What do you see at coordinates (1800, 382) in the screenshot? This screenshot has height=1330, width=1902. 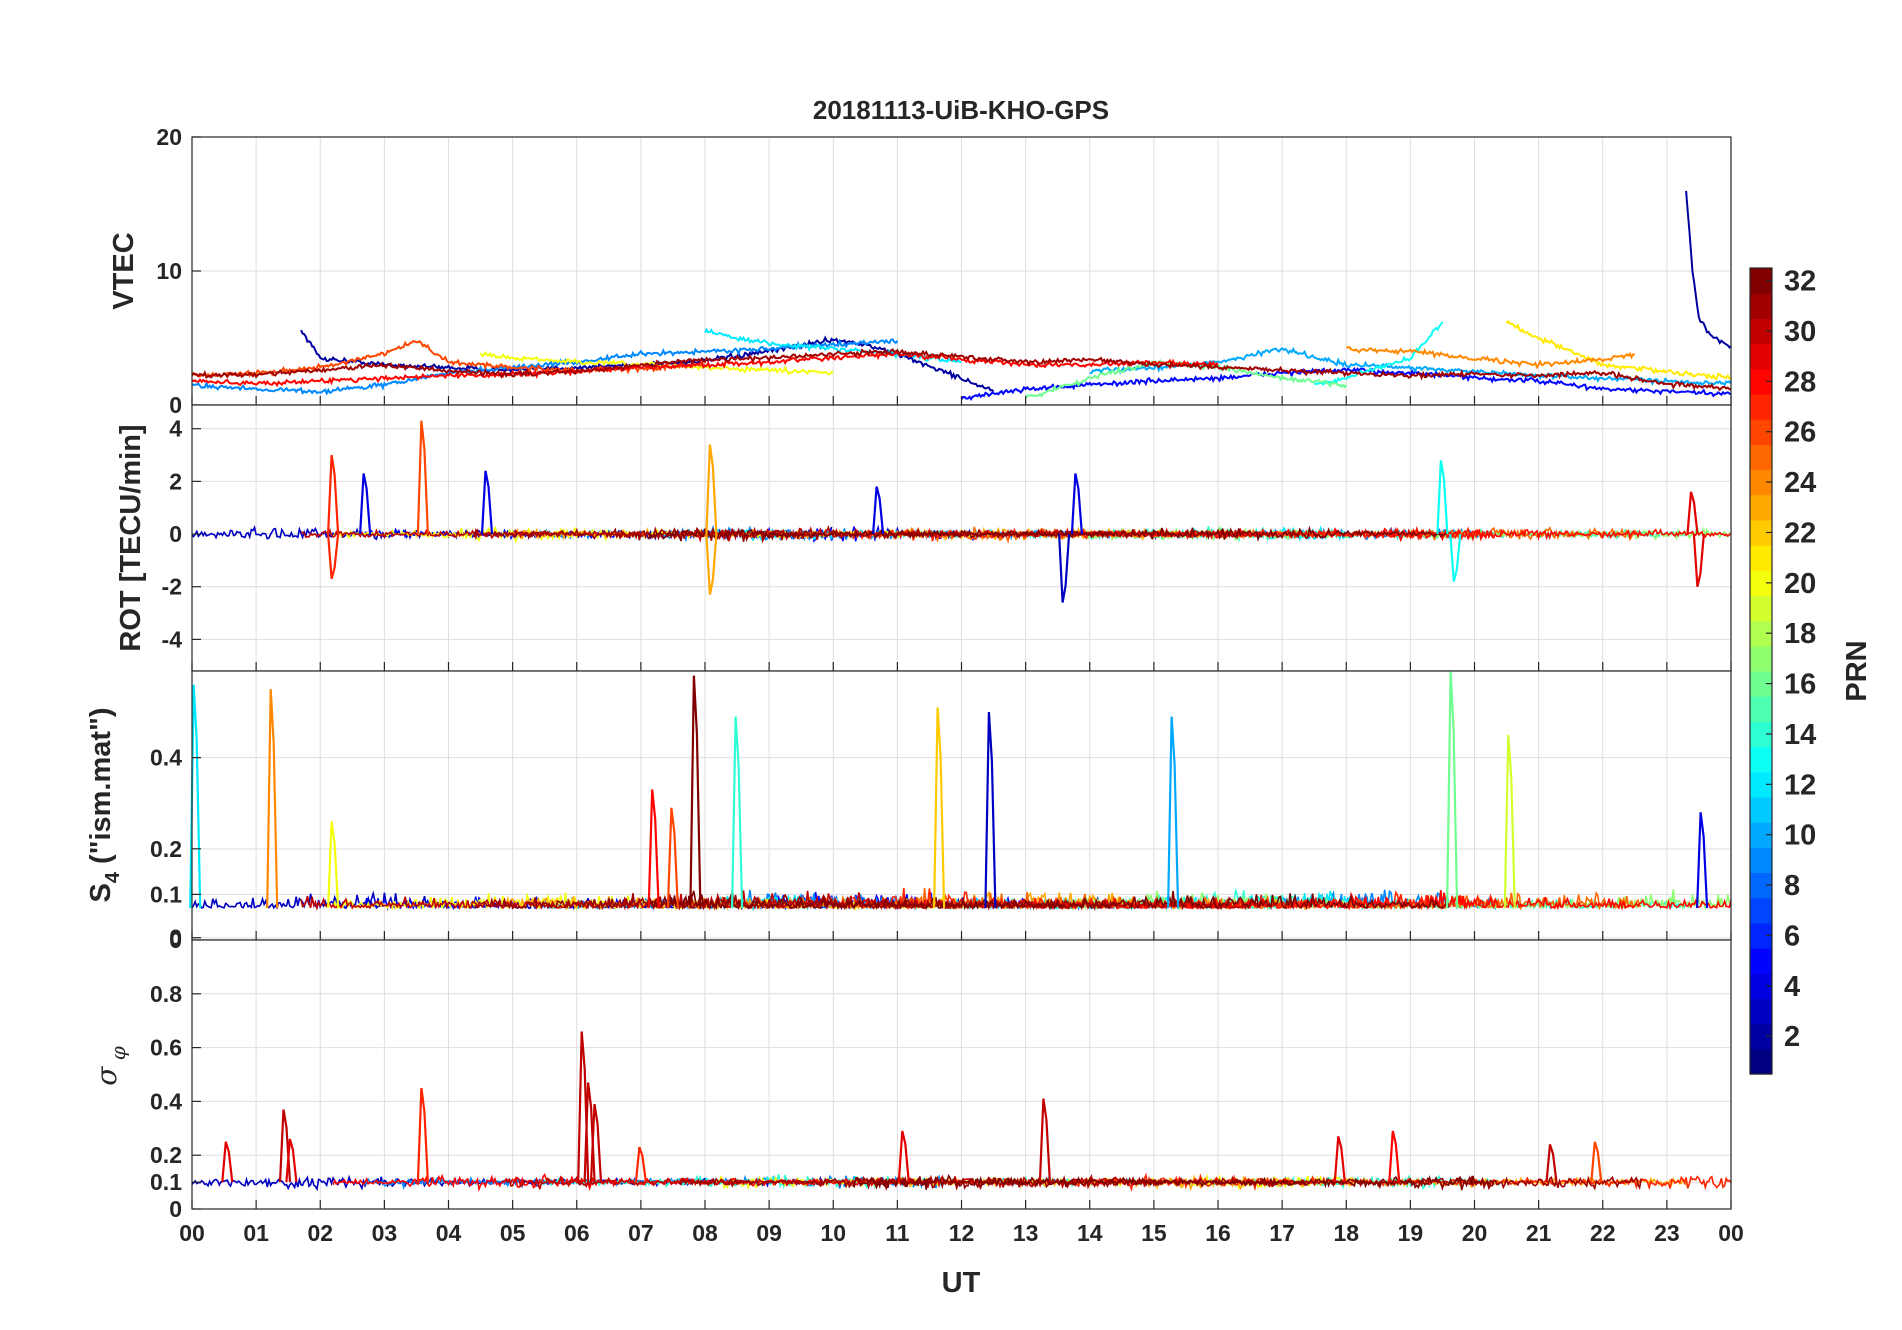 I see `colorbar-tick-label: 28` at bounding box center [1800, 382].